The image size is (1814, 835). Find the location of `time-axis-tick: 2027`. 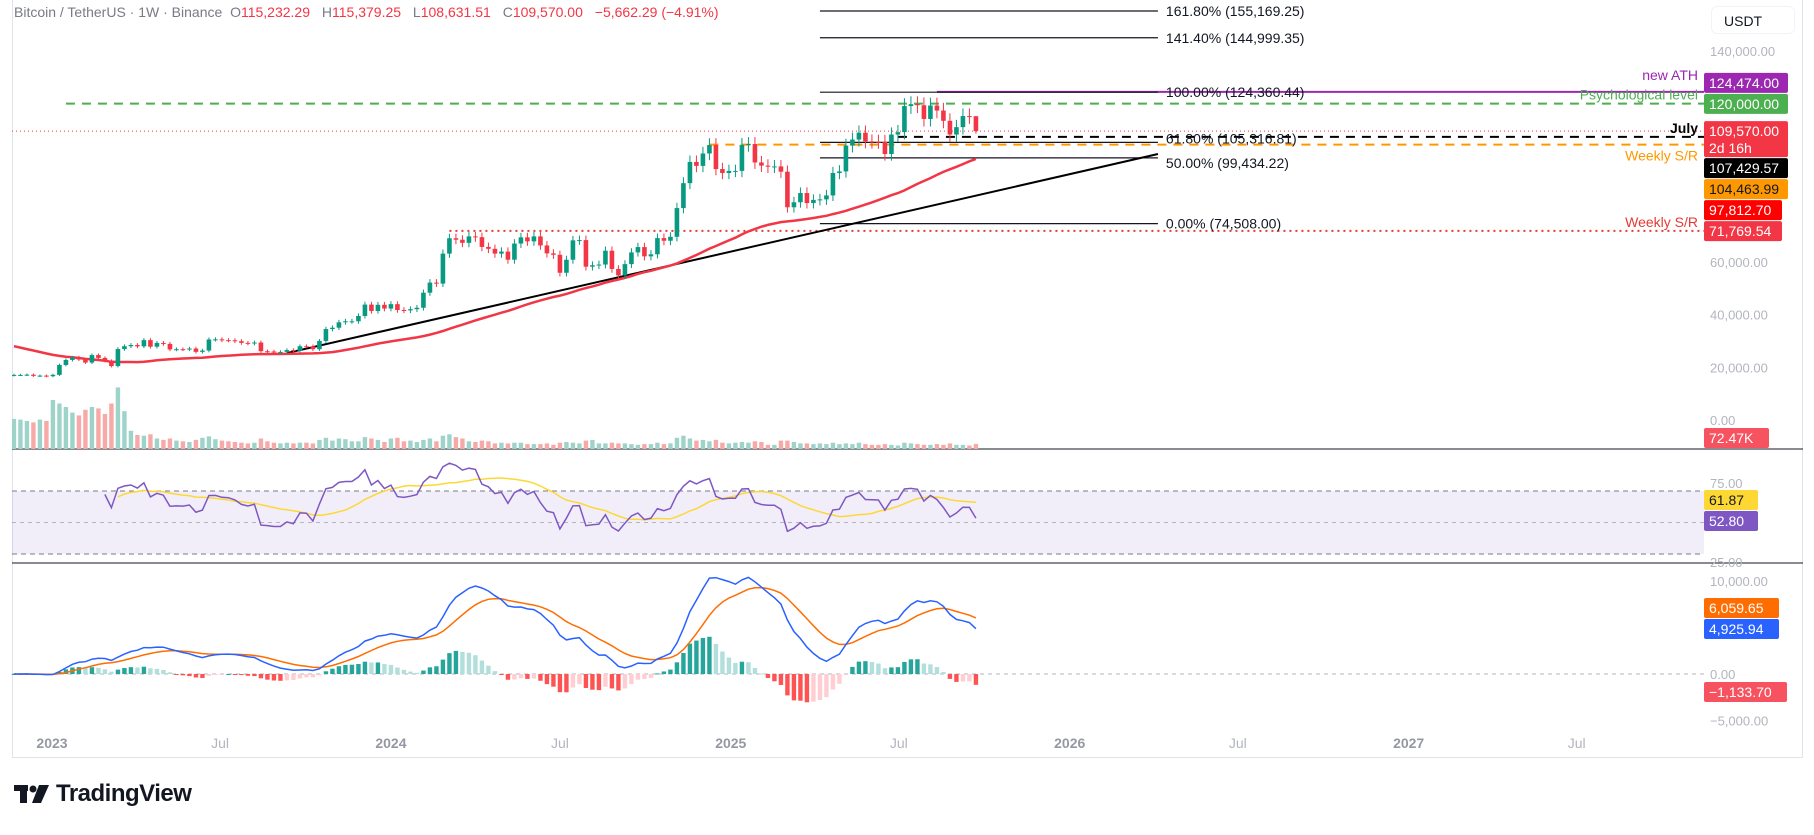

time-axis-tick: 2027 is located at coordinates (1408, 743).